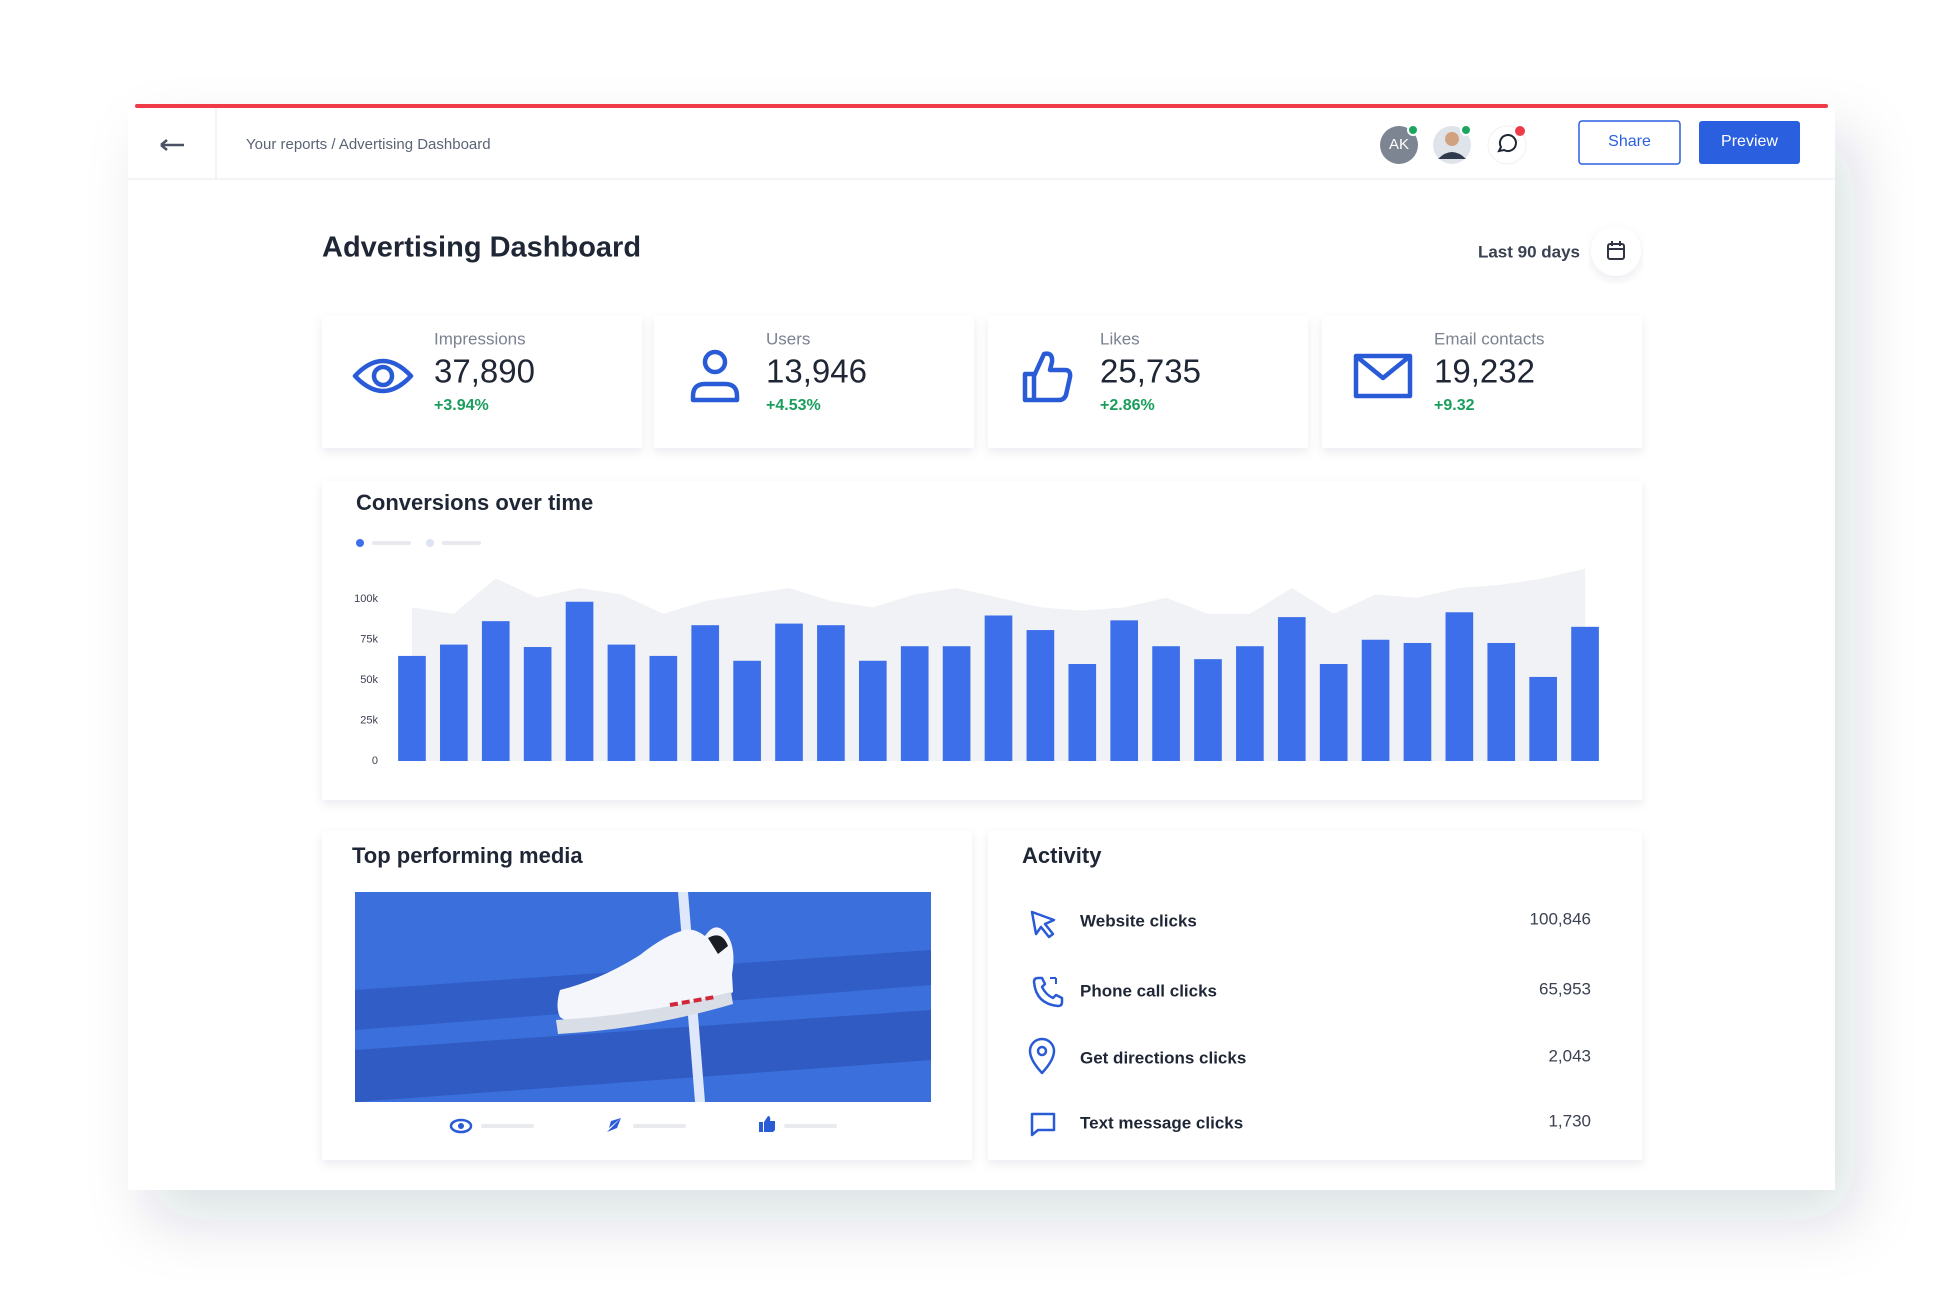 This screenshot has height=1290, width=1950. I want to click on calendar-button, so click(1616, 251).